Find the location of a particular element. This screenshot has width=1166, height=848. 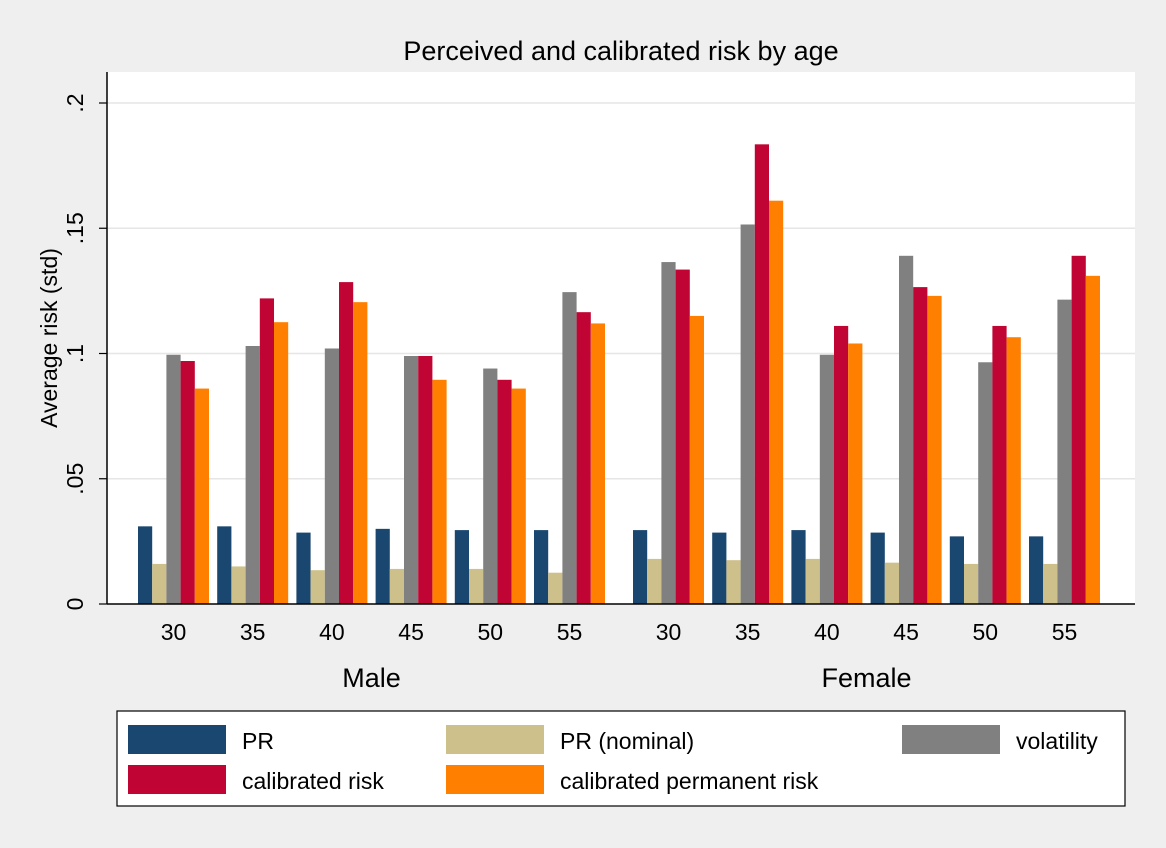

y-tick-label: .15 is located at coordinates (75, 228).